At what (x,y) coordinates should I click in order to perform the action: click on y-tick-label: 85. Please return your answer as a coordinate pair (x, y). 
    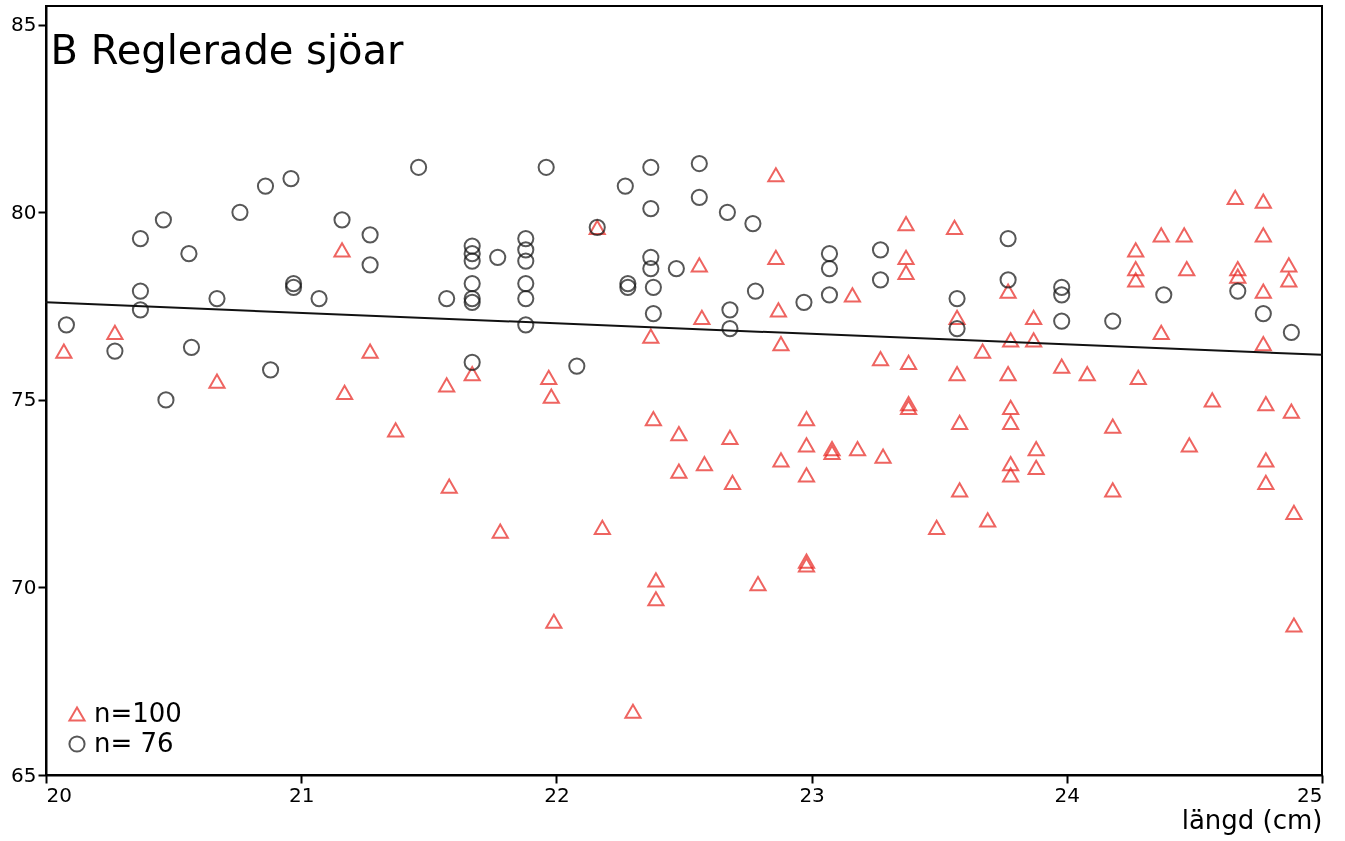
    Looking at the image, I should click on (24, 24).